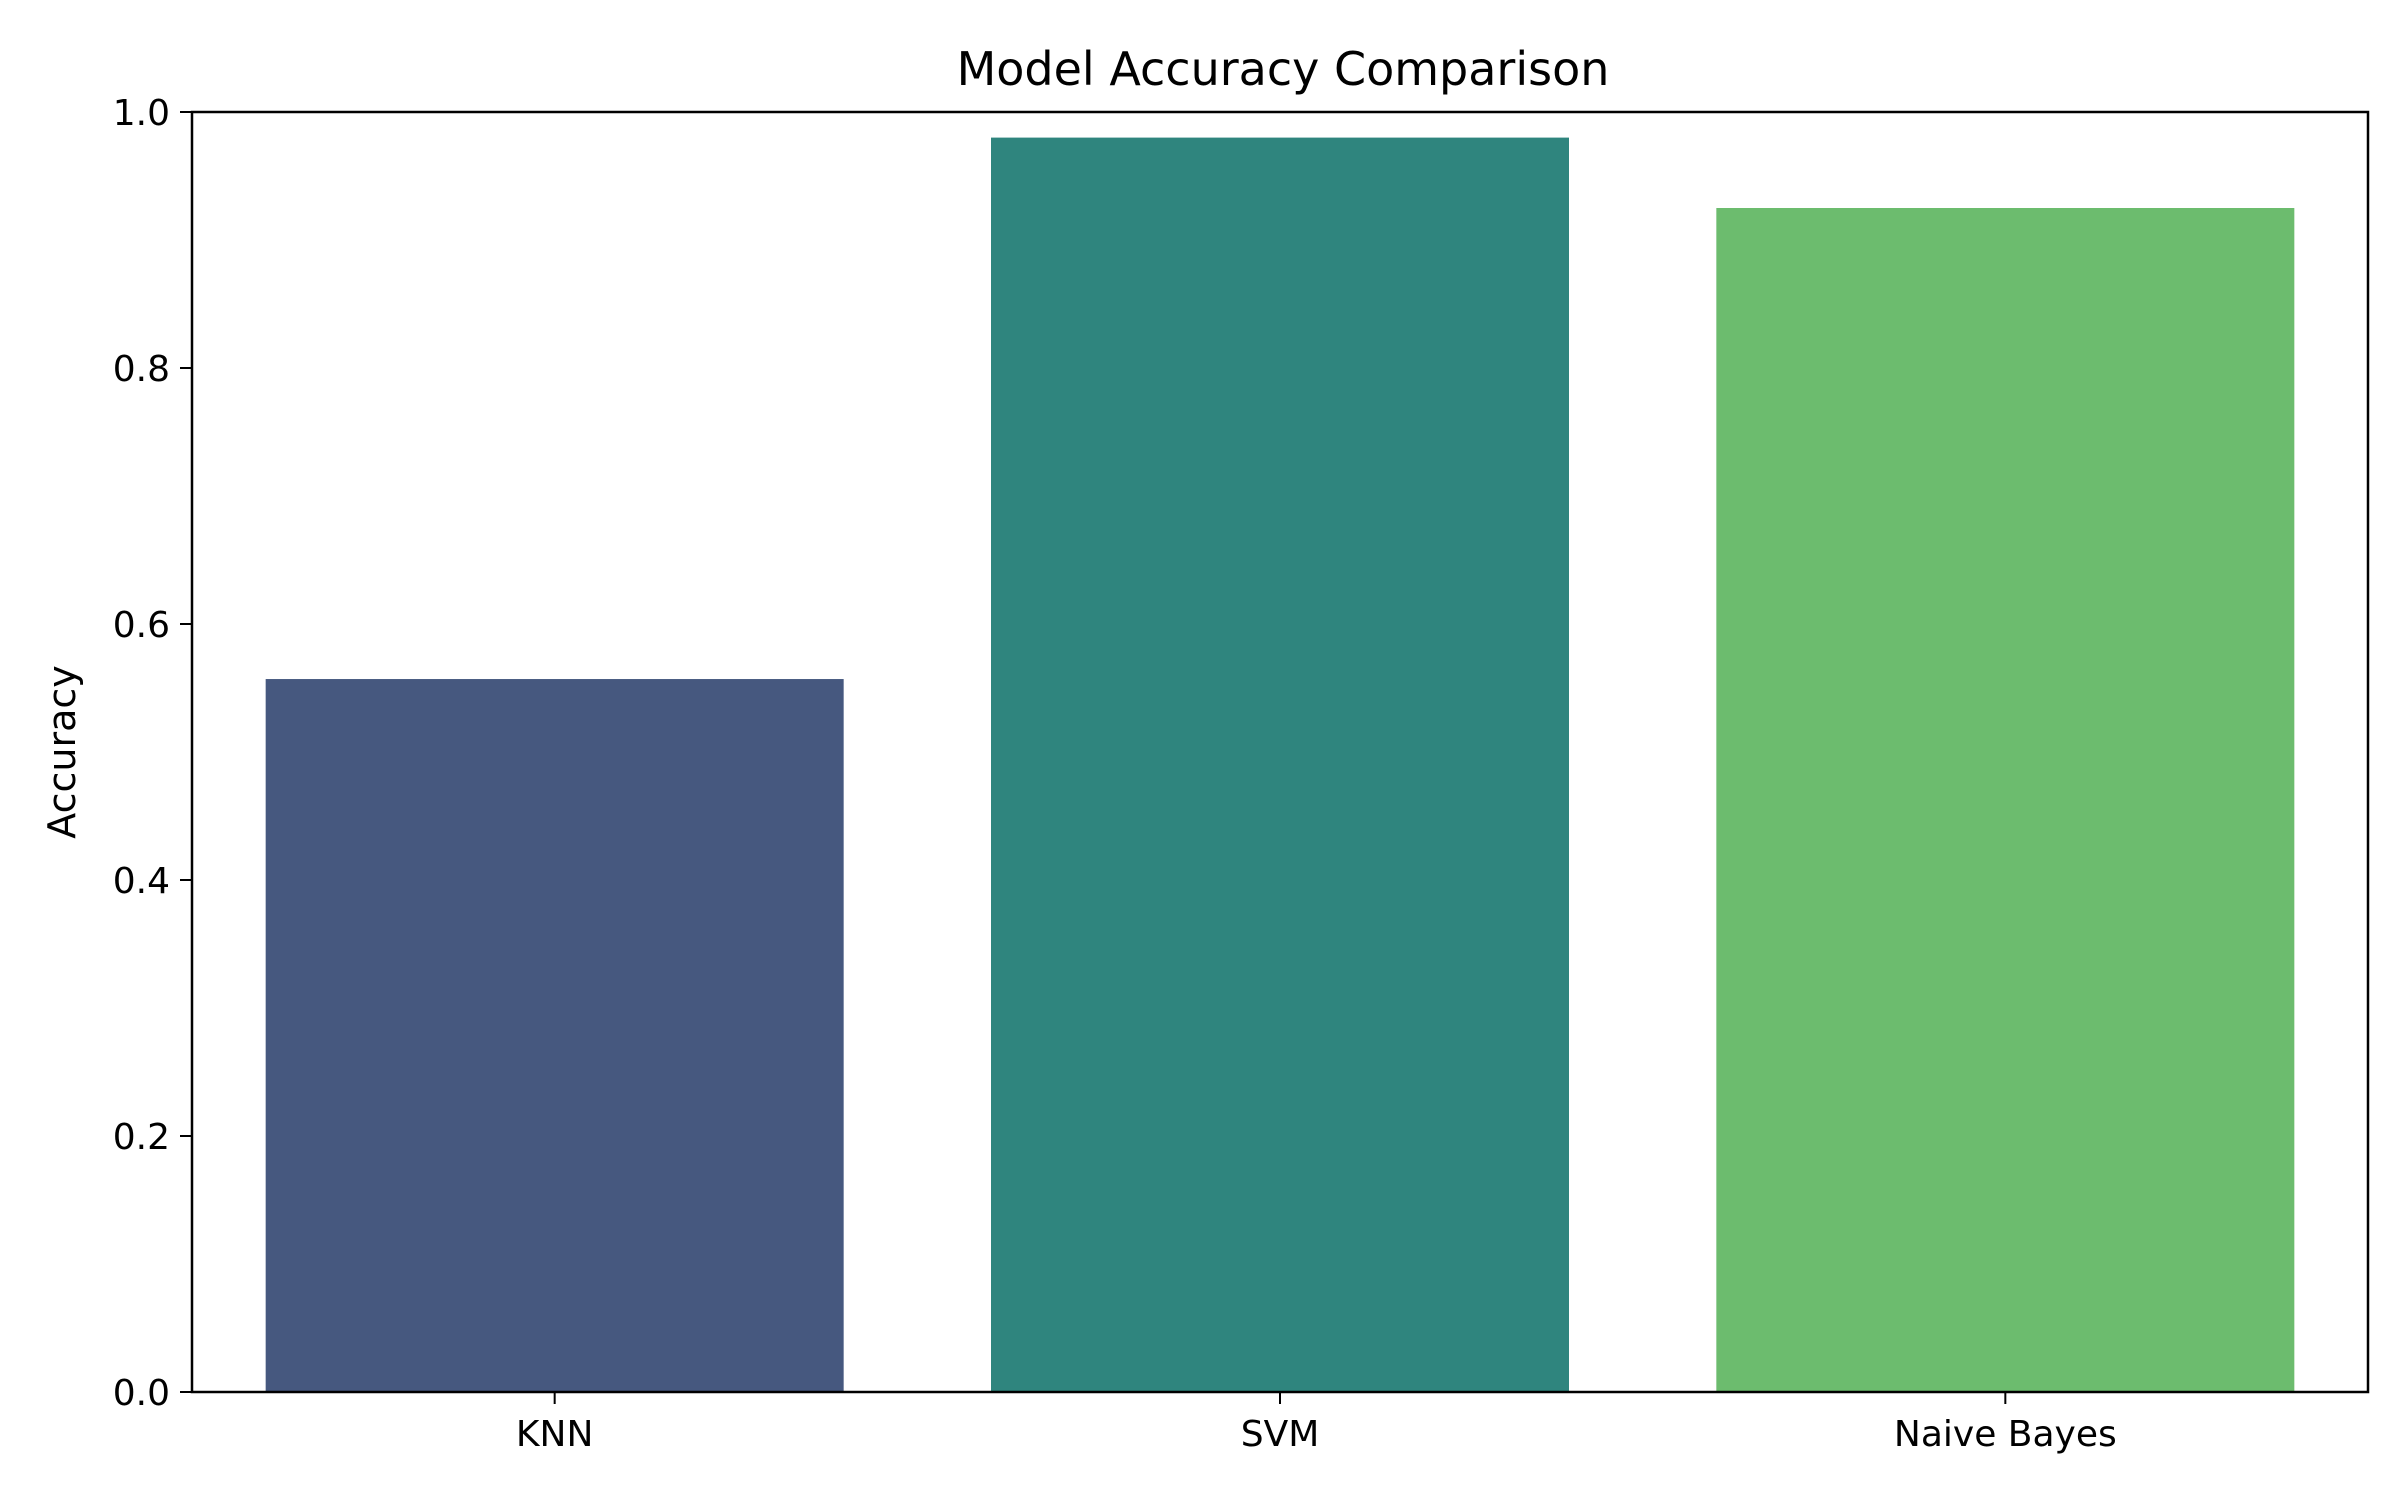 This screenshot has height=1500, width=2400. I want to click on x-tick-label: KNN, so click(554, 1434).